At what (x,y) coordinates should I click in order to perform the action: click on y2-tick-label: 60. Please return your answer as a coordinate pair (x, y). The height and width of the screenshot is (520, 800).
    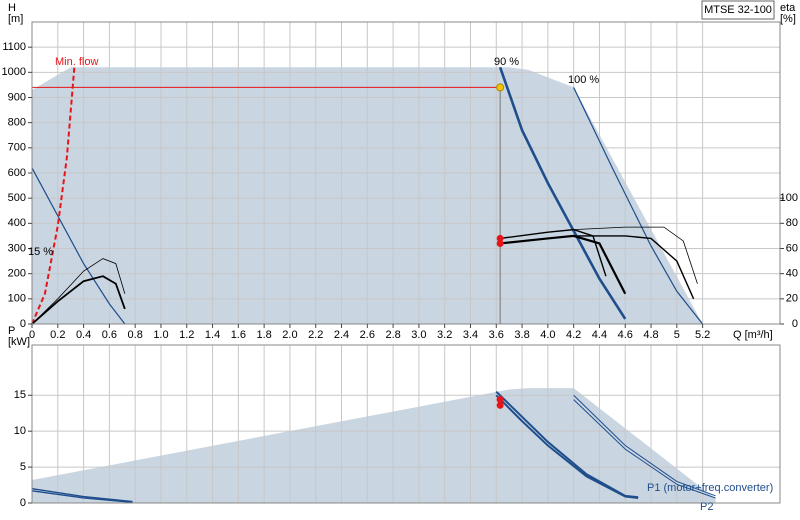
    Looking at the image, I should click on (792, 248).